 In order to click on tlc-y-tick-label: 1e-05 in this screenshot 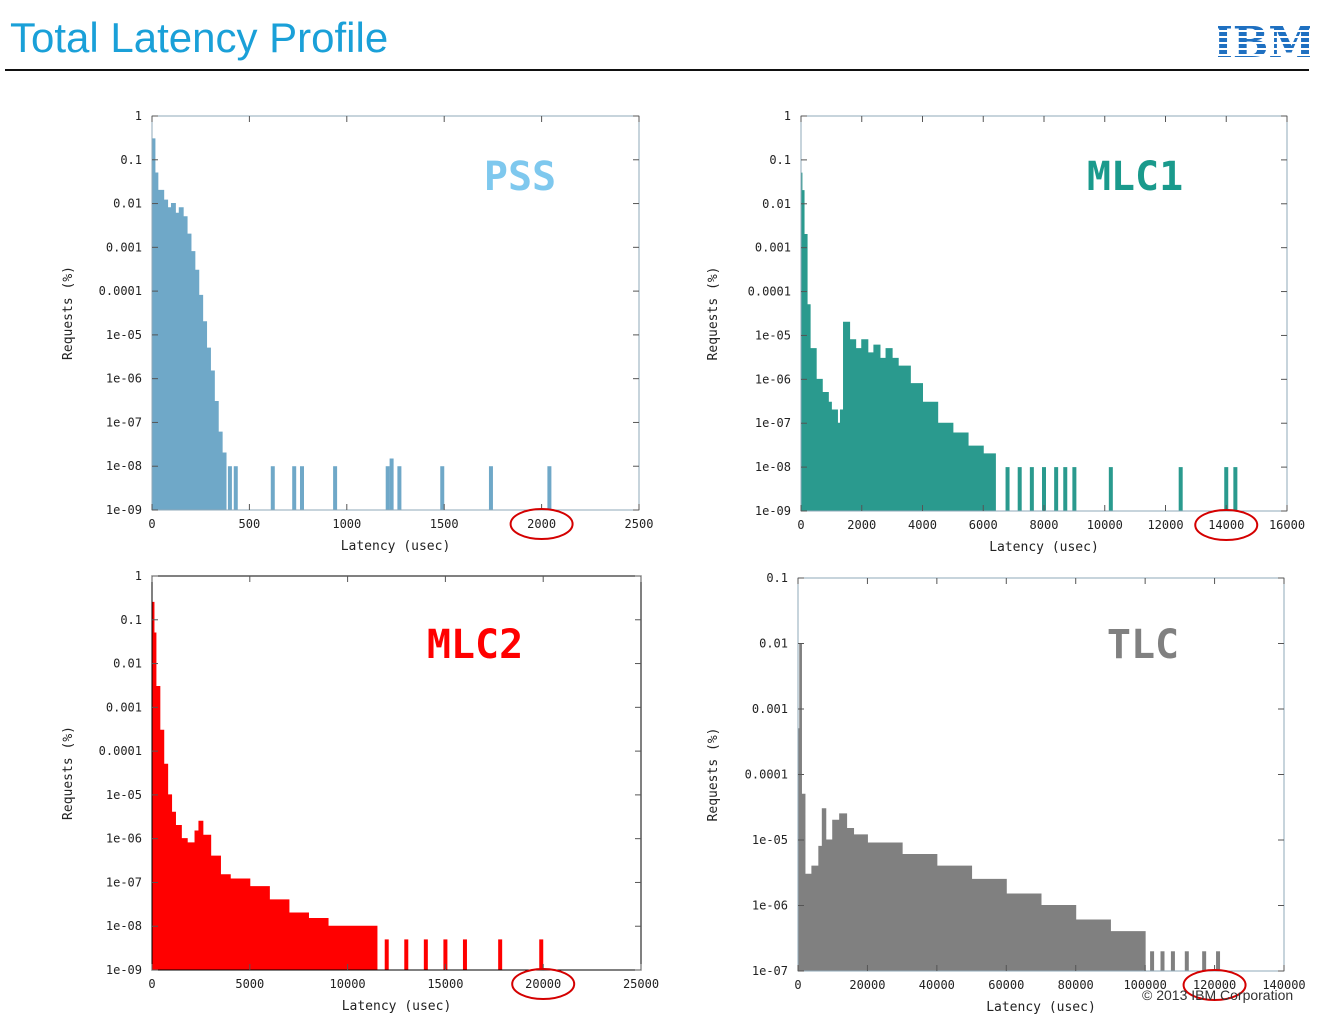, I will do `click(770, 840)`.